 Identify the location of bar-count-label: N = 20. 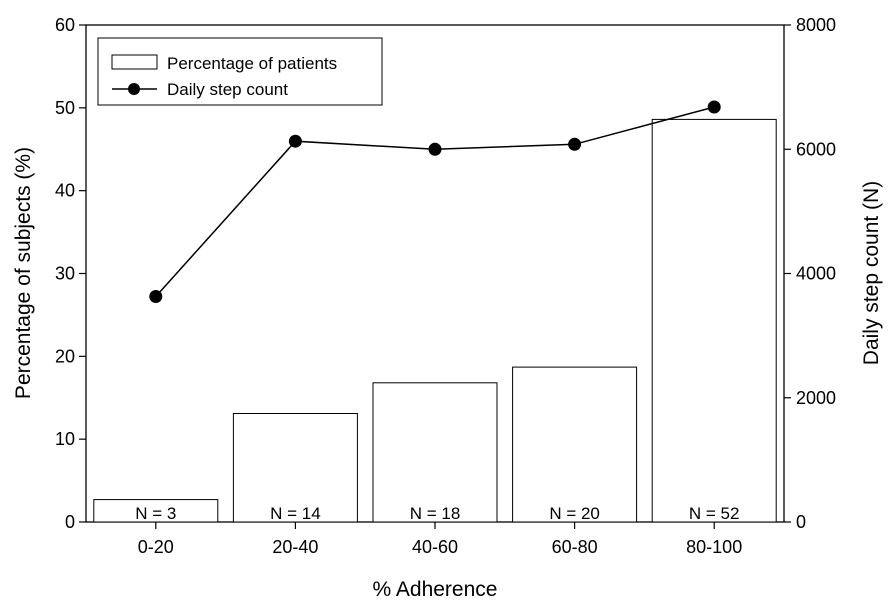
(574, 513).